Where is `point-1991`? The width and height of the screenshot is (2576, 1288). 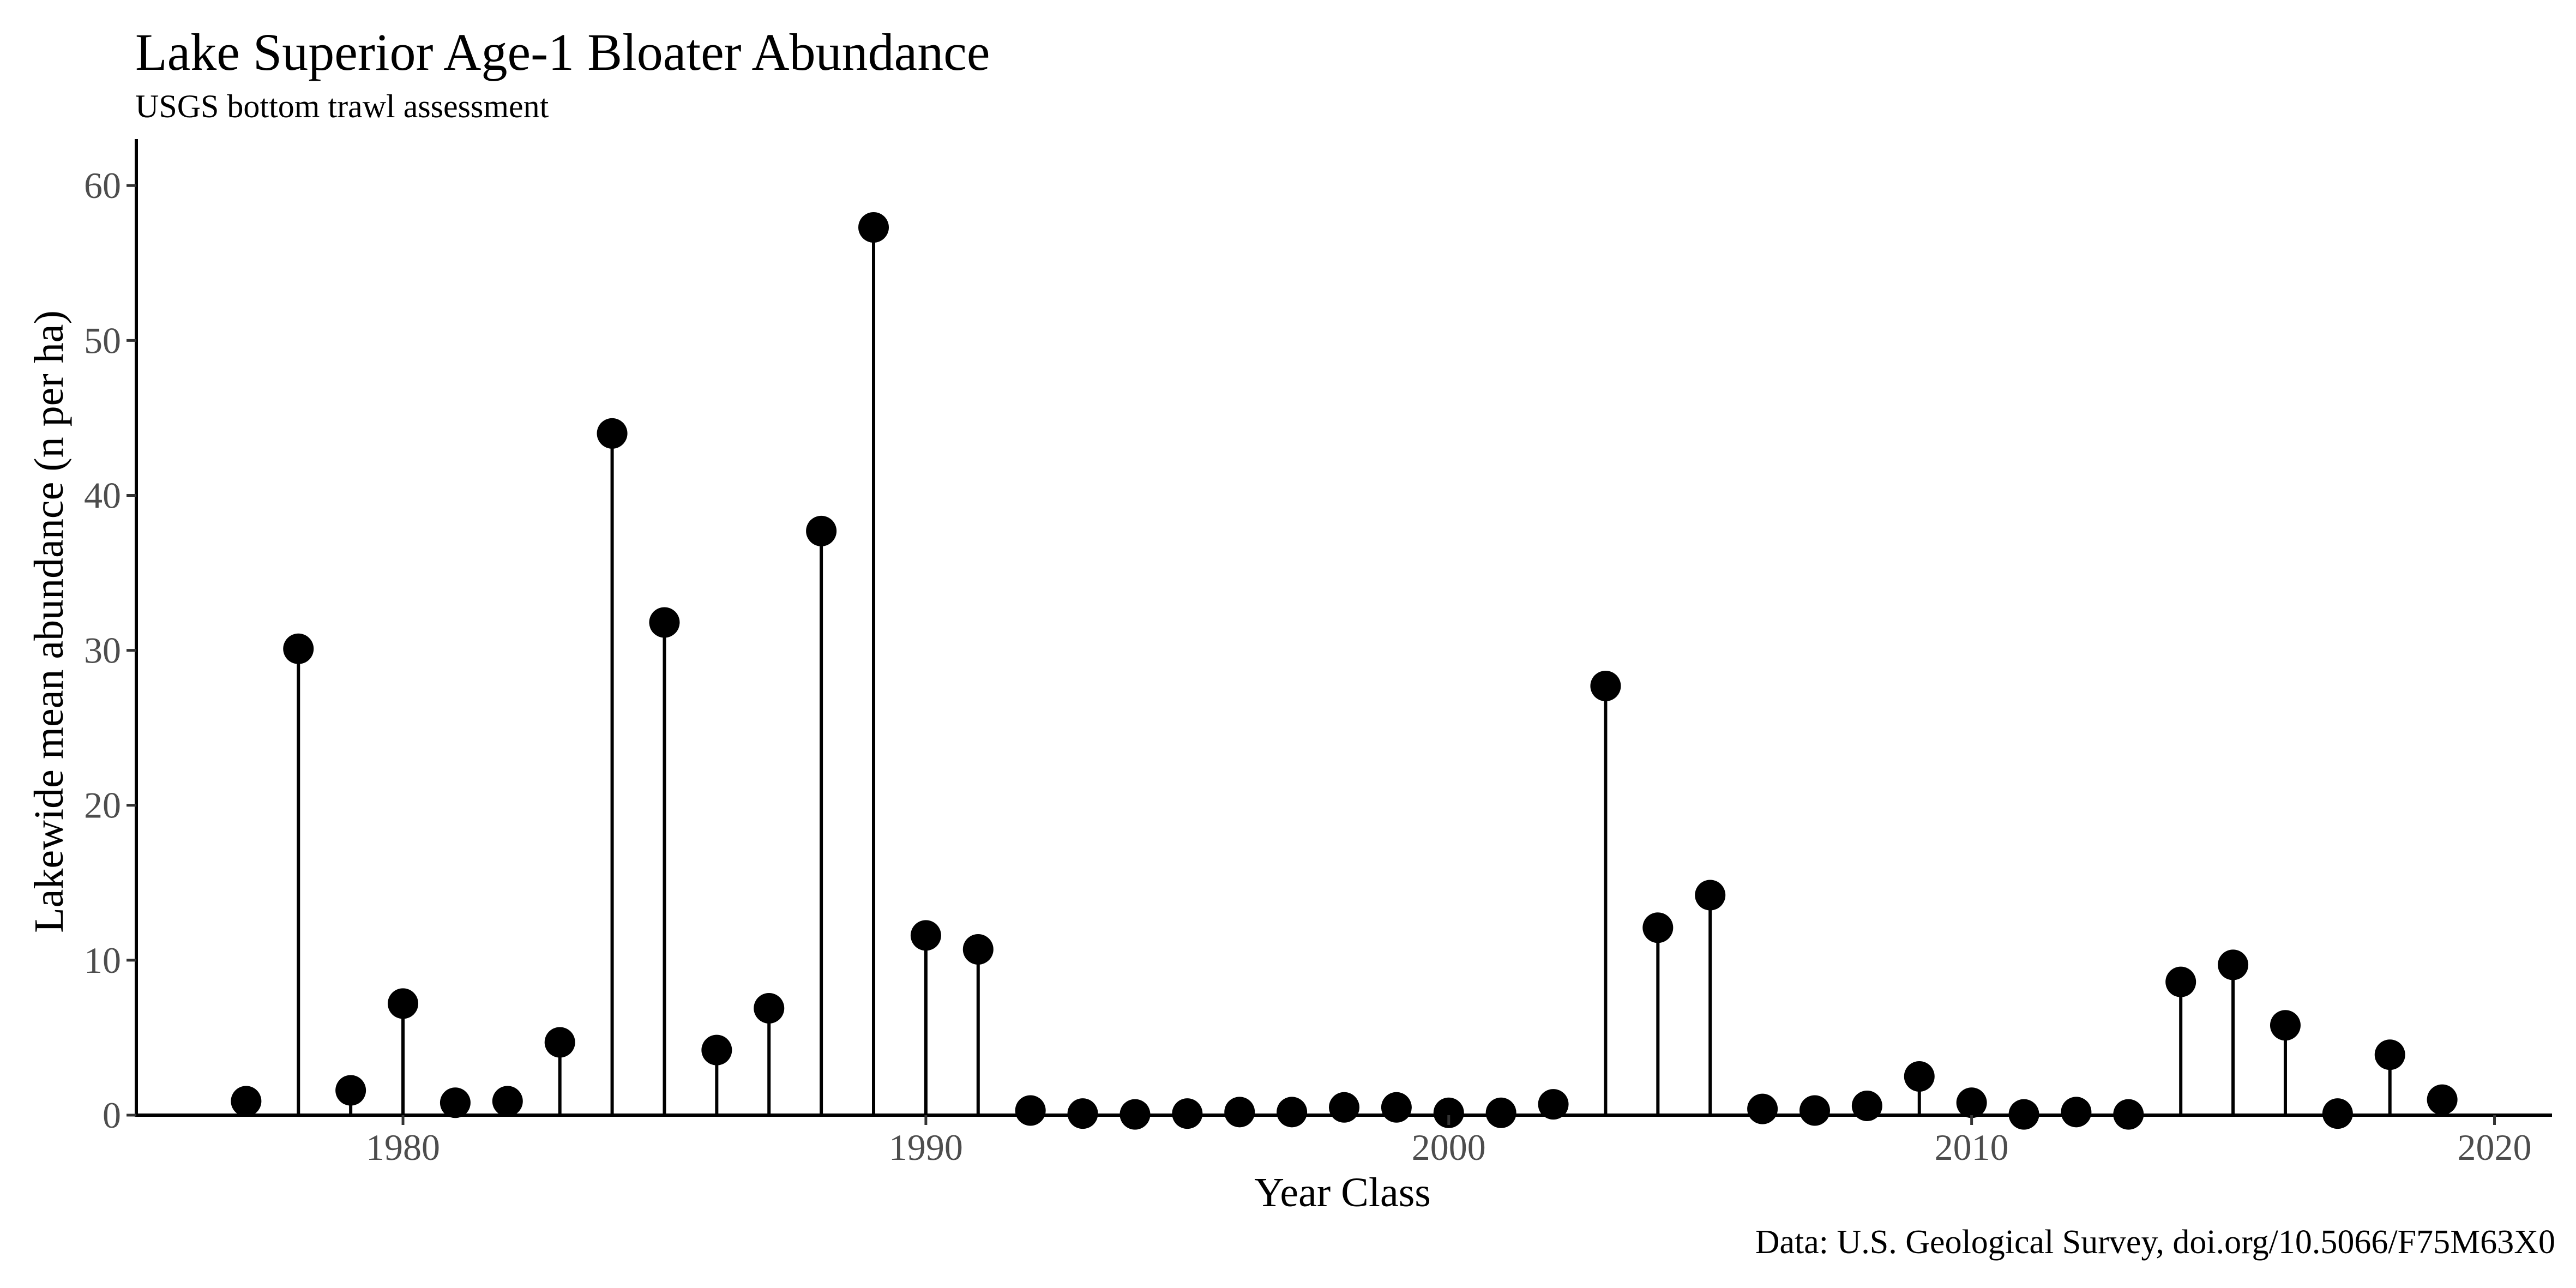
point-1991 is located at coordinates (978, 949).